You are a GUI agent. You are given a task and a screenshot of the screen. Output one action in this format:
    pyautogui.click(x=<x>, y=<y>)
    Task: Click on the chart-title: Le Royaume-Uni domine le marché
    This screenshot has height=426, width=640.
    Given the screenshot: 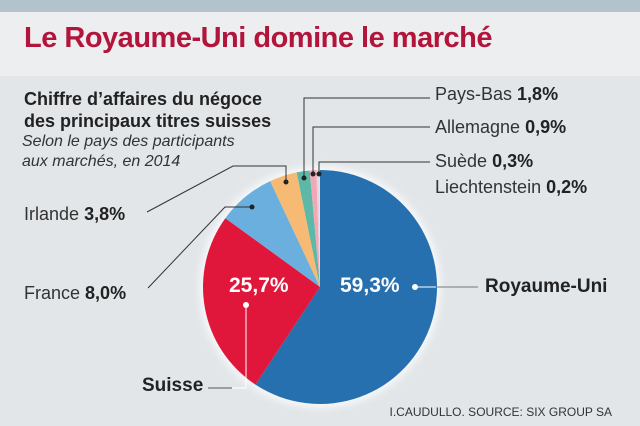 What is the action you would take?
    pyautogui.click(x=258, y=38)
    